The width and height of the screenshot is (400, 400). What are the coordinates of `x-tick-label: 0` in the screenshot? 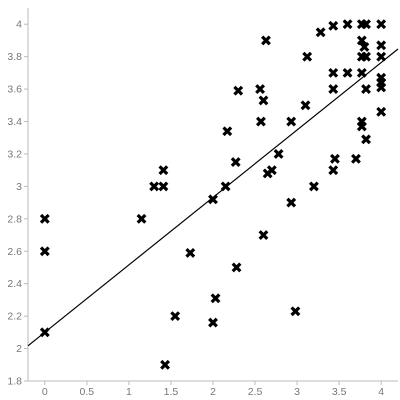 It's located at (45, 392).